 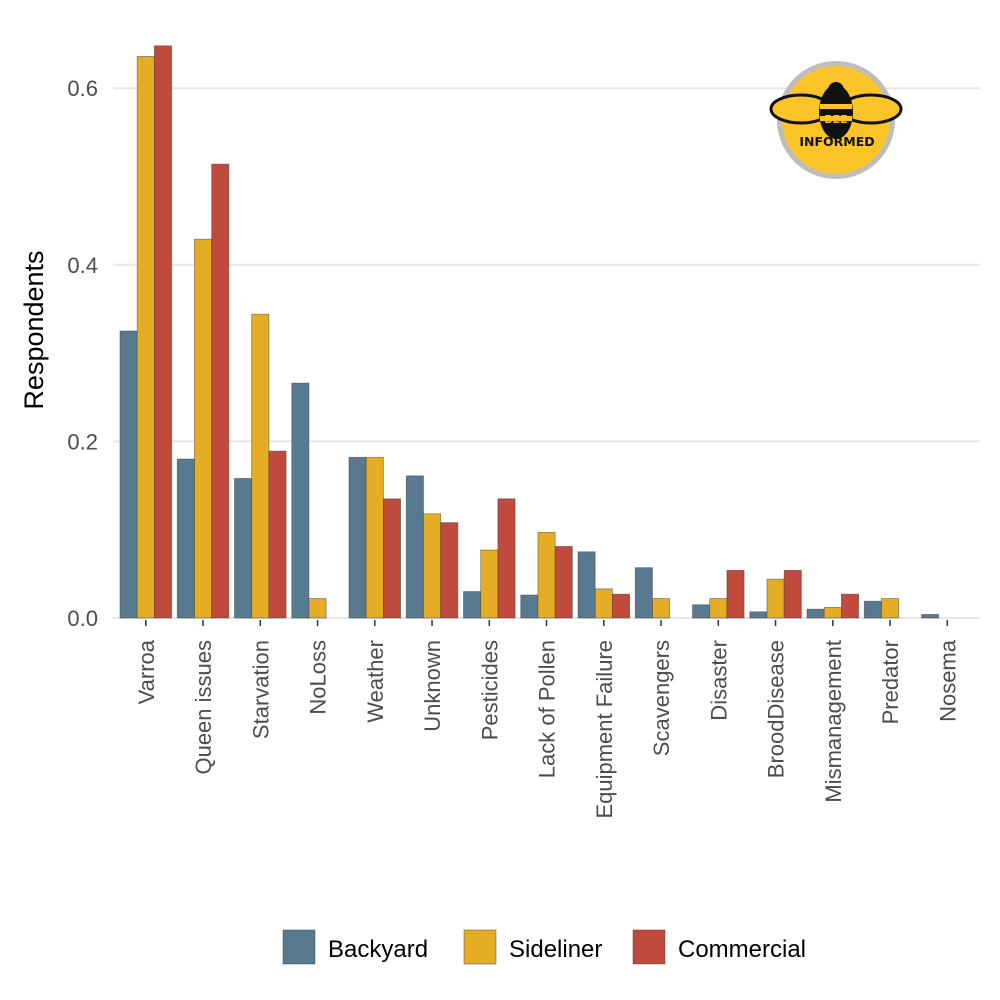 What do you see at coordinates (776, 709) in the screenshot?
I see `x-tick-label: BroodDisease` at bounding box center [776, 709].